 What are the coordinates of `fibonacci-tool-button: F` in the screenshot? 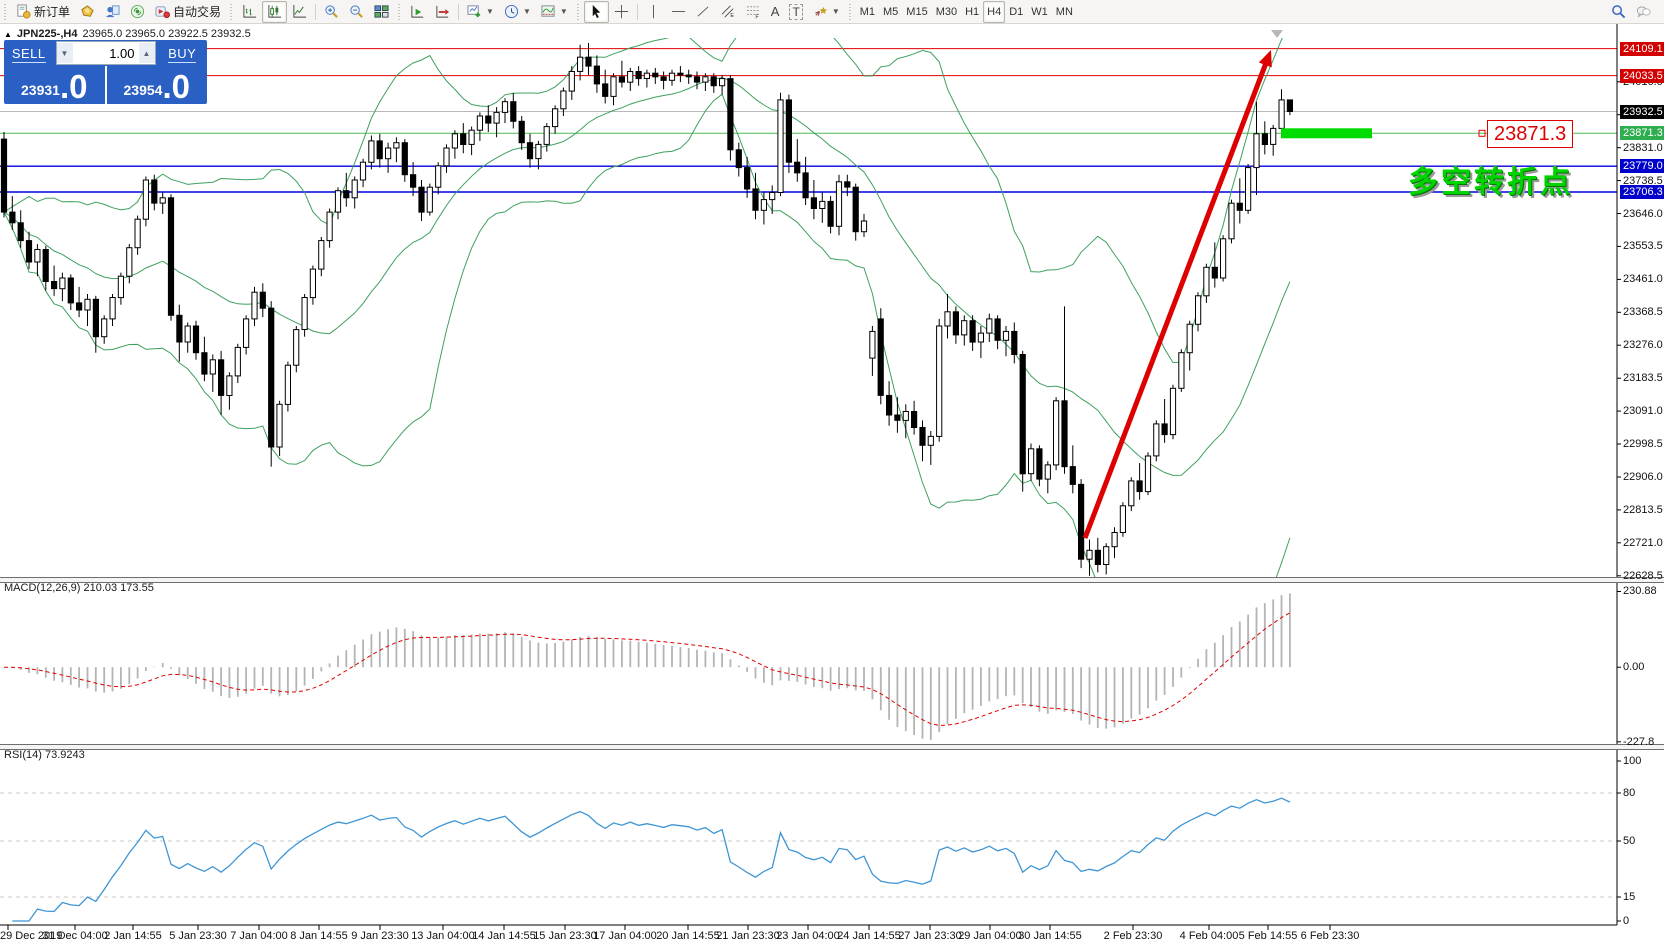 It's located at (753, 12).